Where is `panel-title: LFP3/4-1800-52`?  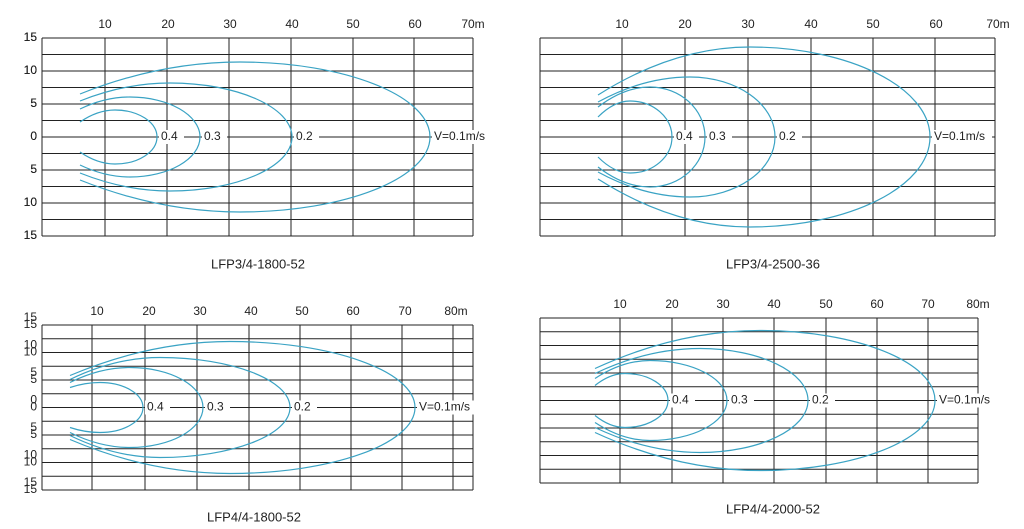
panel-title: LFP3/4-1800-52 is located at coordinates (258, 263).